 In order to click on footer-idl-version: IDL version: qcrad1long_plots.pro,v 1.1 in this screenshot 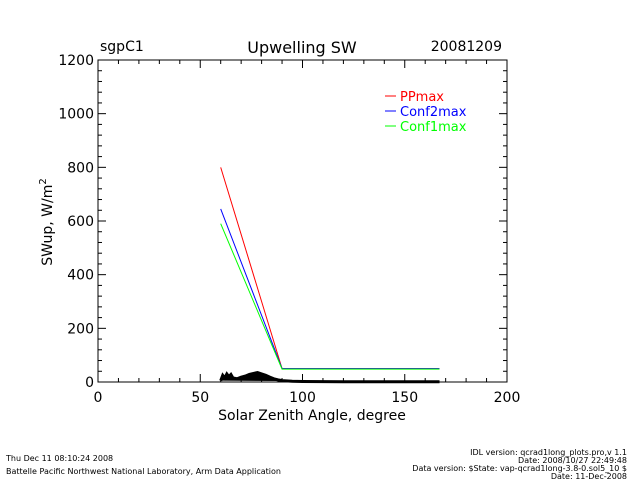, I will do `click(548, 452)`.